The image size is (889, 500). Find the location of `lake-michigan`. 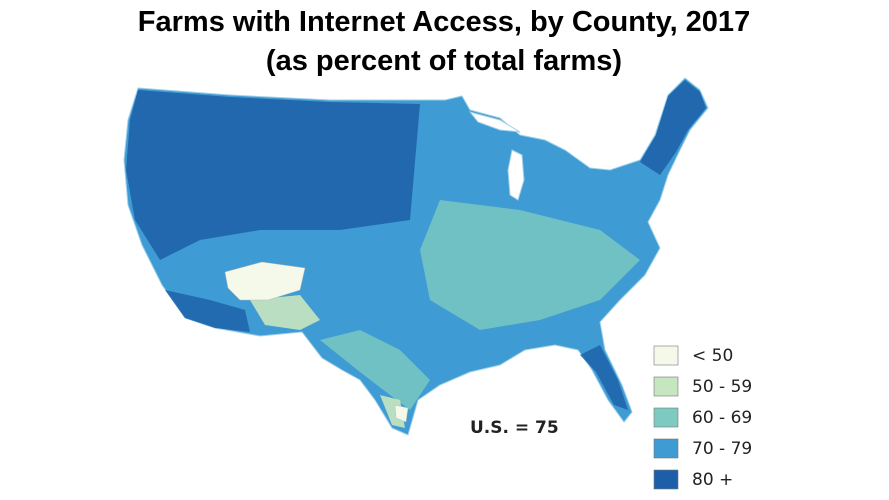

lake-michigan is located at coordinates (516, 175).